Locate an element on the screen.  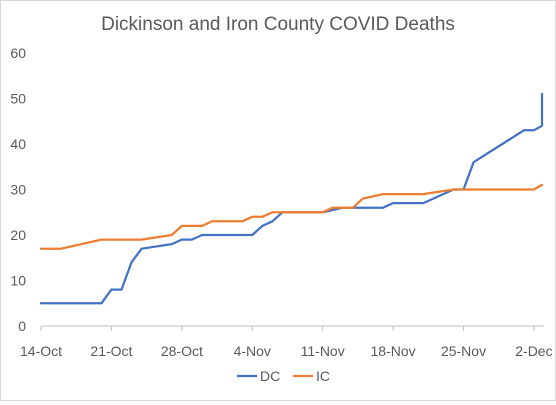
x-tick-label: 21-Oct is located at coordinates (111, 351).